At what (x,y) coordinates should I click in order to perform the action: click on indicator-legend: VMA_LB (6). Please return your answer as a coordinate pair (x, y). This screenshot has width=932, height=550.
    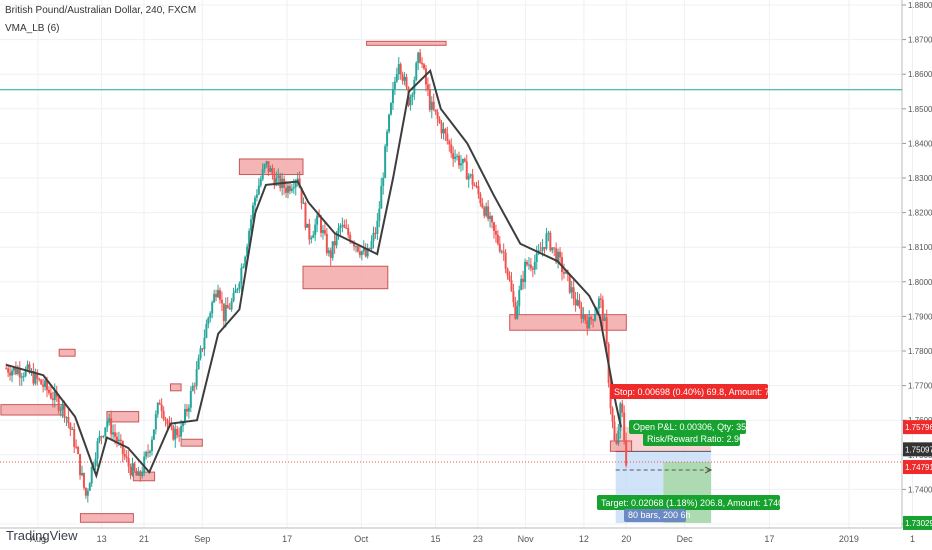
    Looking at the image, I should click on (32, 28).